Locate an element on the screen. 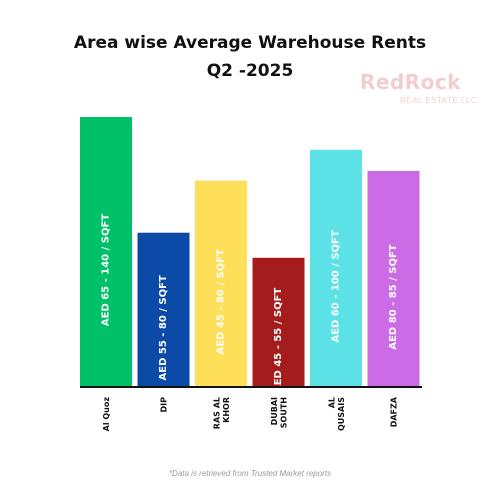  bar-data-label: AED 55 - 80 / SQFT is located at coordinates (163, 327).